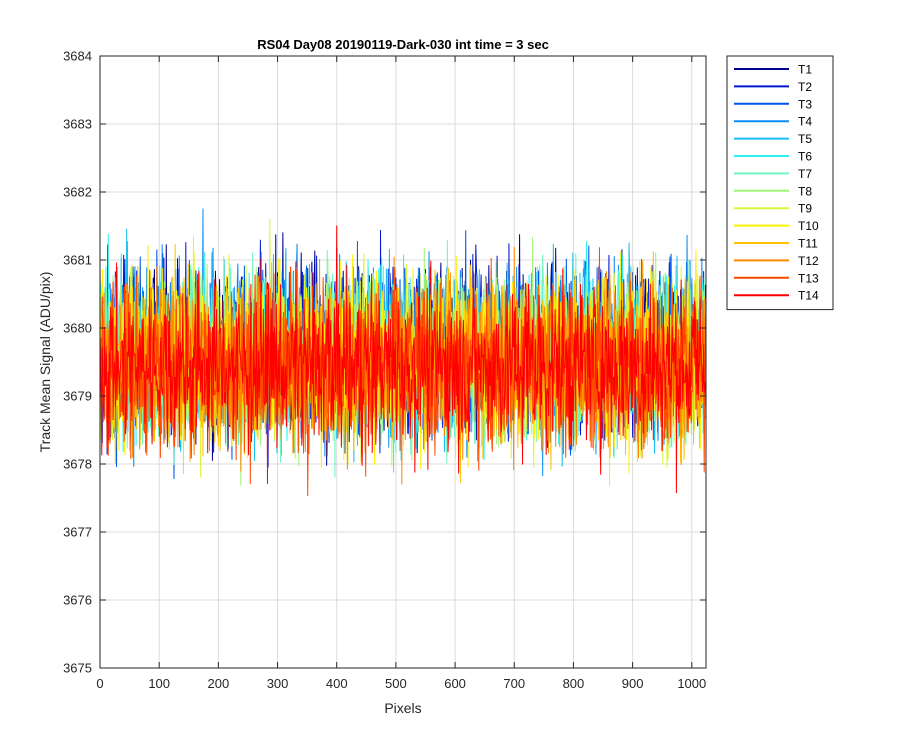 The height and width of the screenshot is (755, 900). What do you see at coordinates (77, 396) in the screenshot?
I see `y-tick-label: 3679` at bounding box center [77, 396].